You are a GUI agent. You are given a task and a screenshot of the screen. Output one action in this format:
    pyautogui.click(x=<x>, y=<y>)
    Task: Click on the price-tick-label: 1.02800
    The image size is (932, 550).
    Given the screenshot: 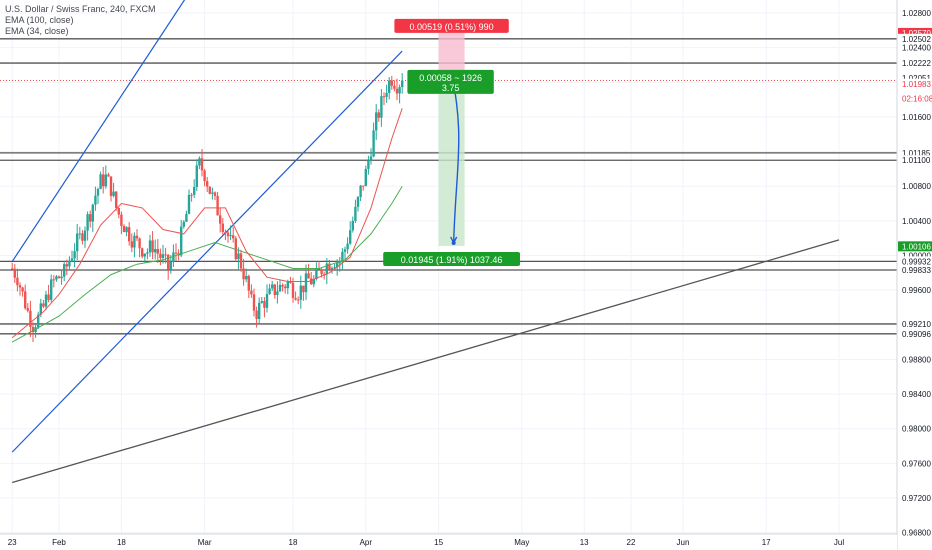 What is the action you would take?
    pyautogui.click(x=916, y=13)
    